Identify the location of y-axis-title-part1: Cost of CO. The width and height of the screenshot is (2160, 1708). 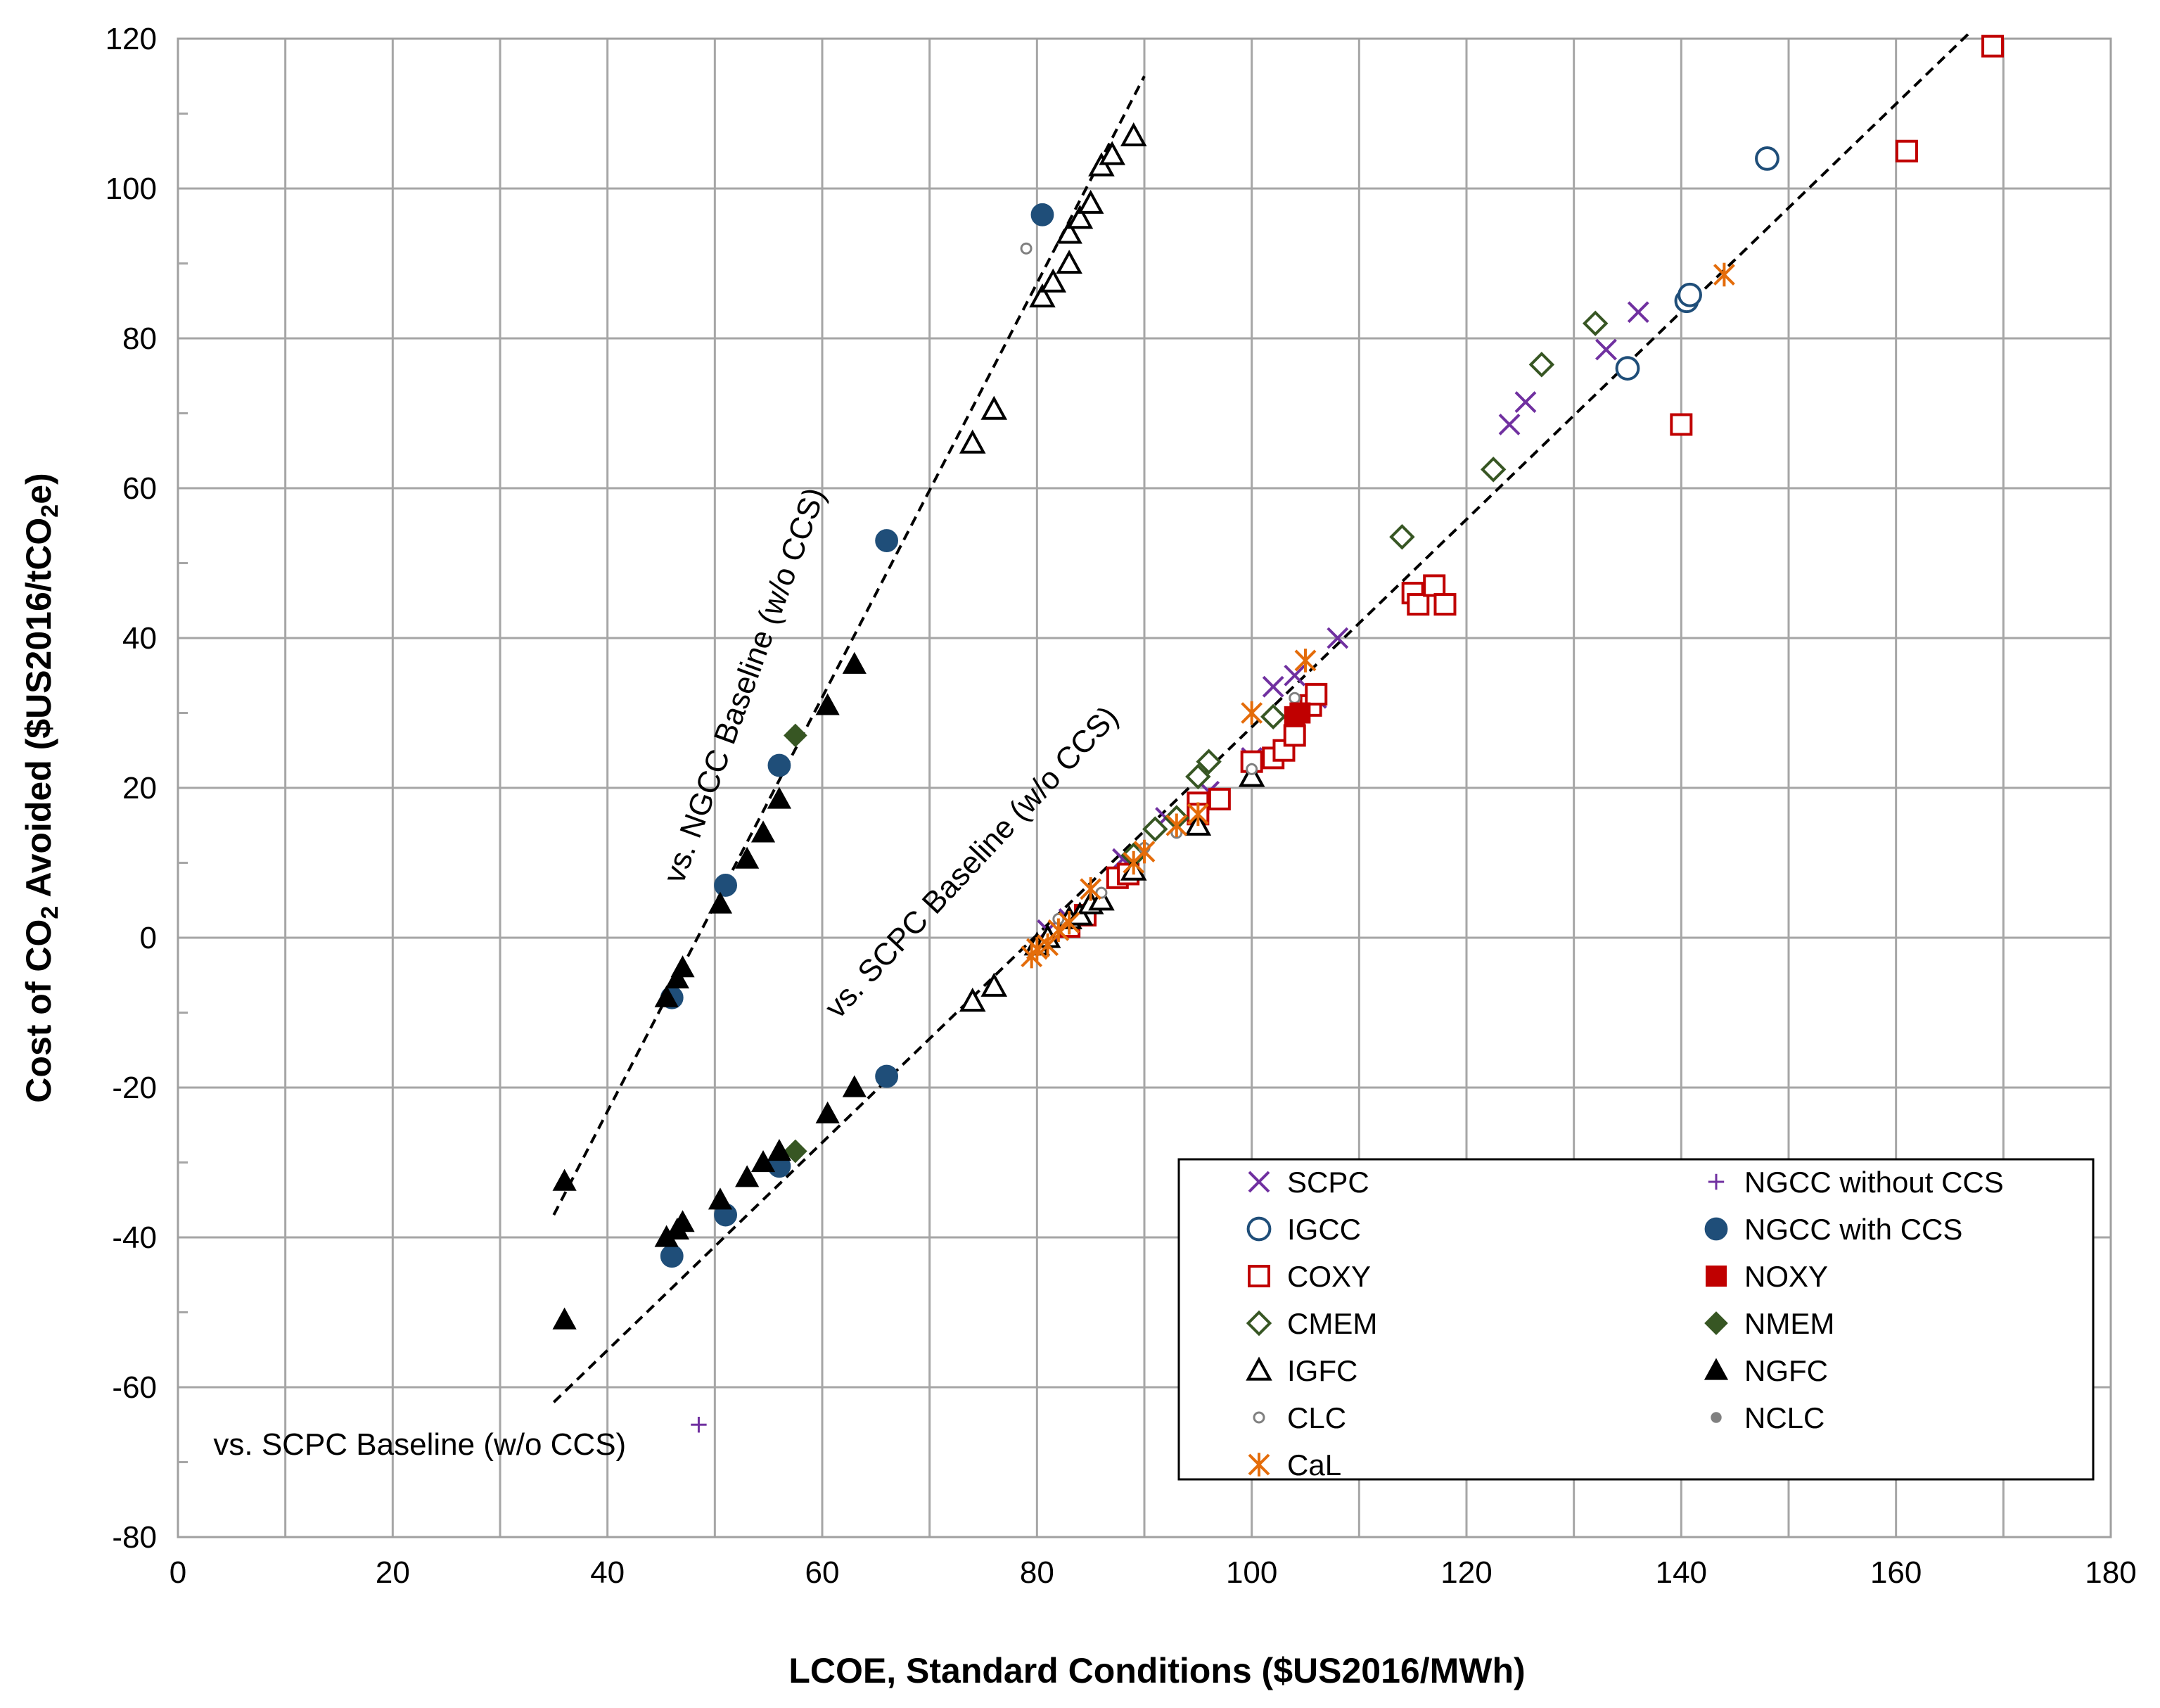
(38, 1011).